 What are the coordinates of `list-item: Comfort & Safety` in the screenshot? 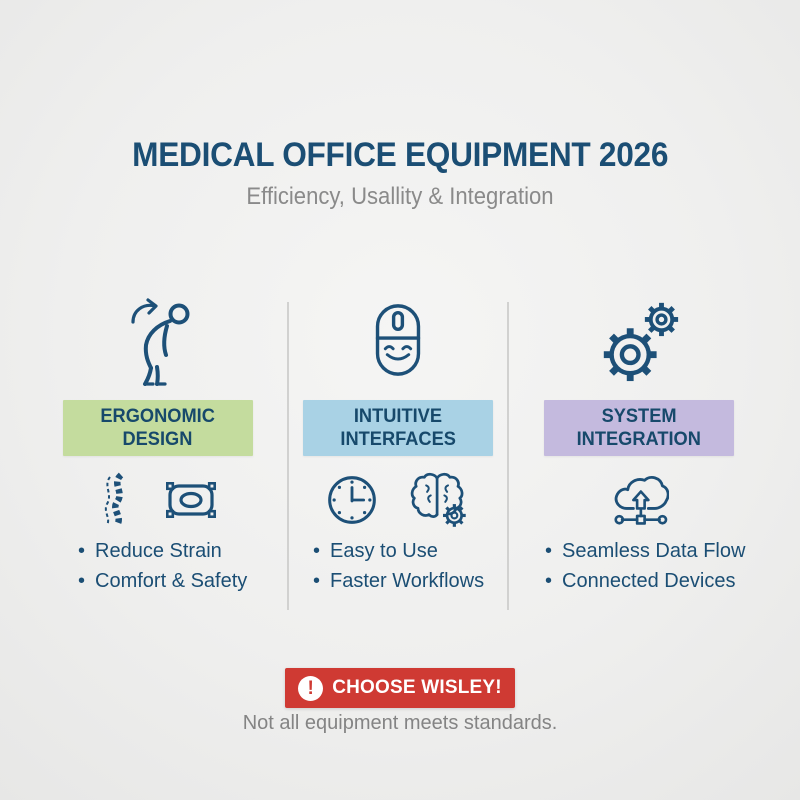 It's located at (162, 581).